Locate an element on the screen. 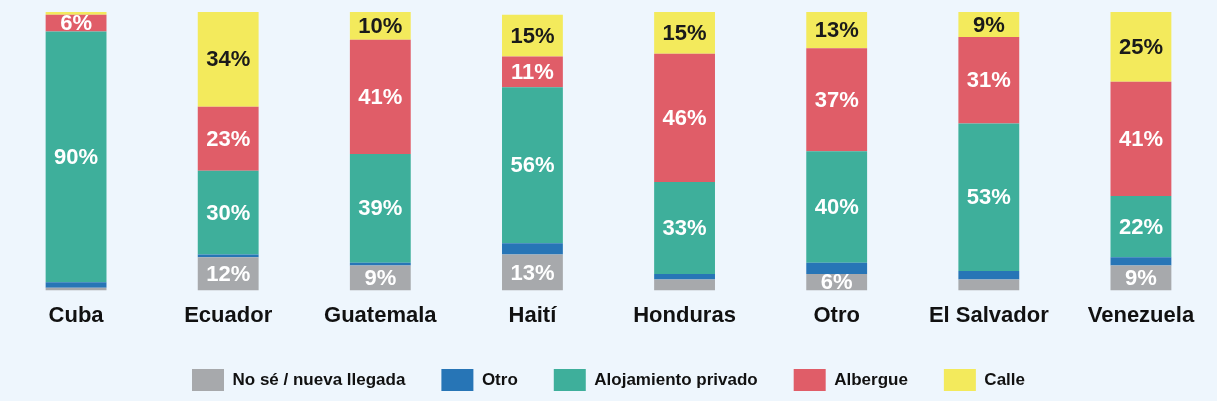 The height and width of the screenshot is (401, 1217). x-tick-label: Venezuela is located at coordinates (1141, 314).